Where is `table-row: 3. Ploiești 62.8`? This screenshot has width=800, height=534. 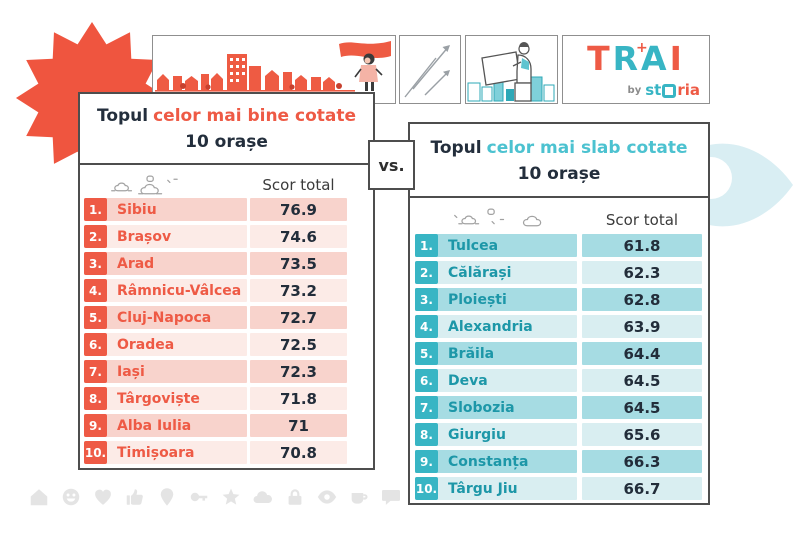
table-row: 3. Ploiești 62.8 is located at coordinates (559, 299).